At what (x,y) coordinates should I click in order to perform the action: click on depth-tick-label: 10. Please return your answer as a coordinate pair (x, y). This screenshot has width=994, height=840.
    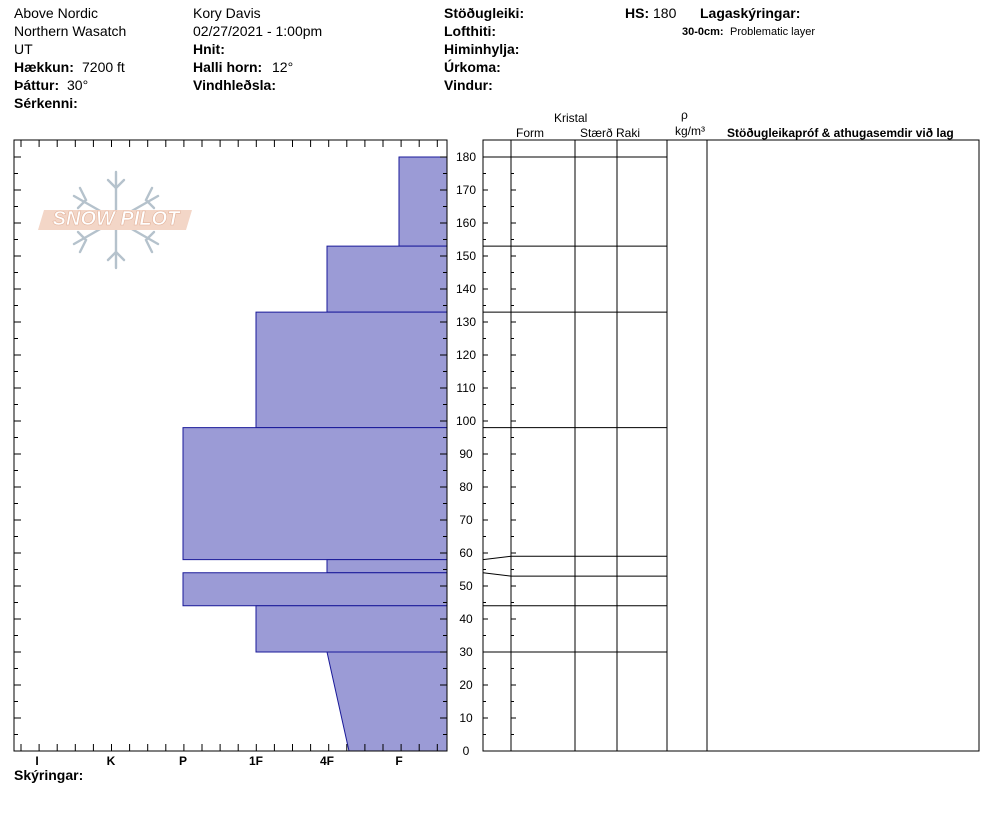
    Looking at the image, I should click on (466, 718).